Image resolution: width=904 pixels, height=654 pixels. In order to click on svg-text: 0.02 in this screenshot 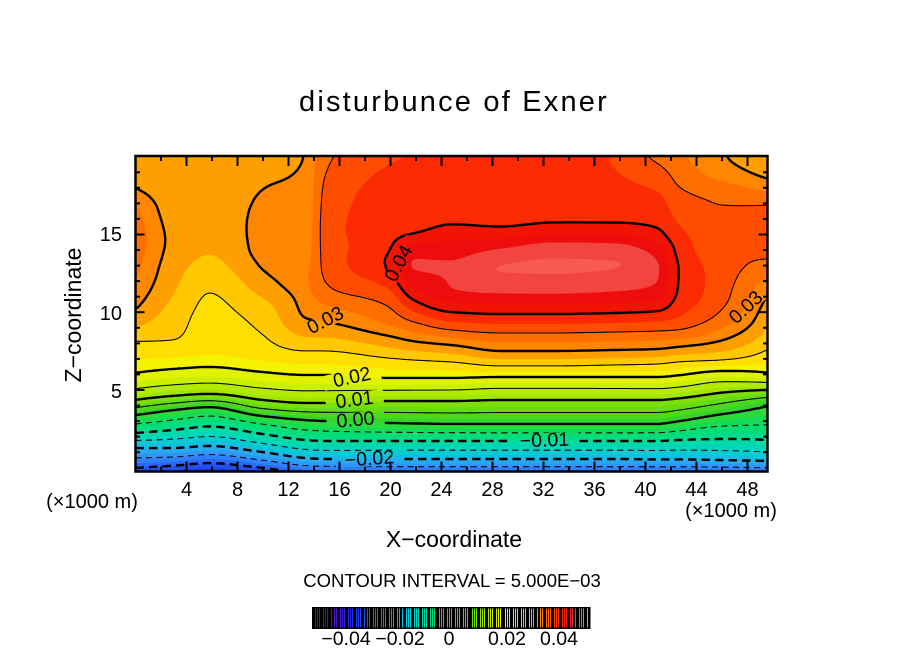, I will do `click(507, 639)`.